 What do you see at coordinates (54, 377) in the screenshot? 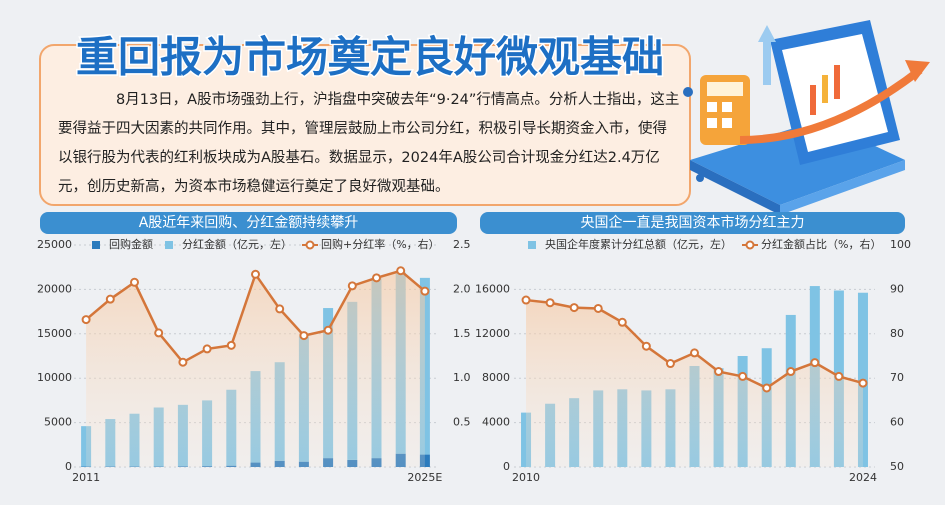
I see `y-tick-label: 10000` at bounding box center [54, 377].